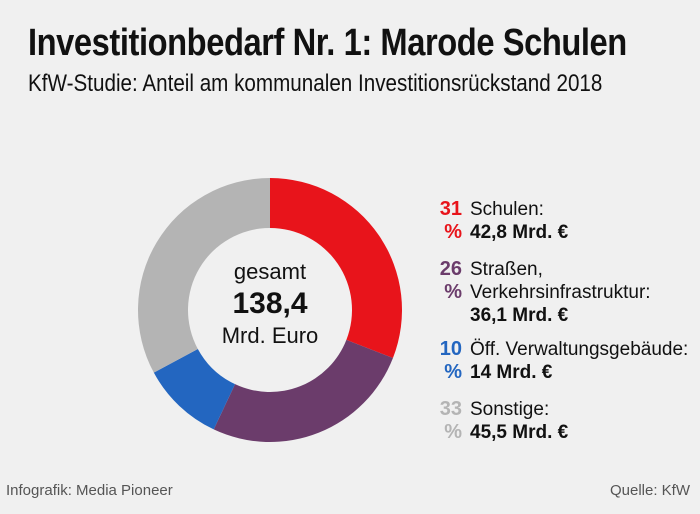 Image resolution: width=700 pixels, height=514 pixels. What do you see at coordinates (519, 421) in the screenshot?
I see `legend-label: Sonstige: 45,5 Mrd. €` at bounding box center [519, 421].